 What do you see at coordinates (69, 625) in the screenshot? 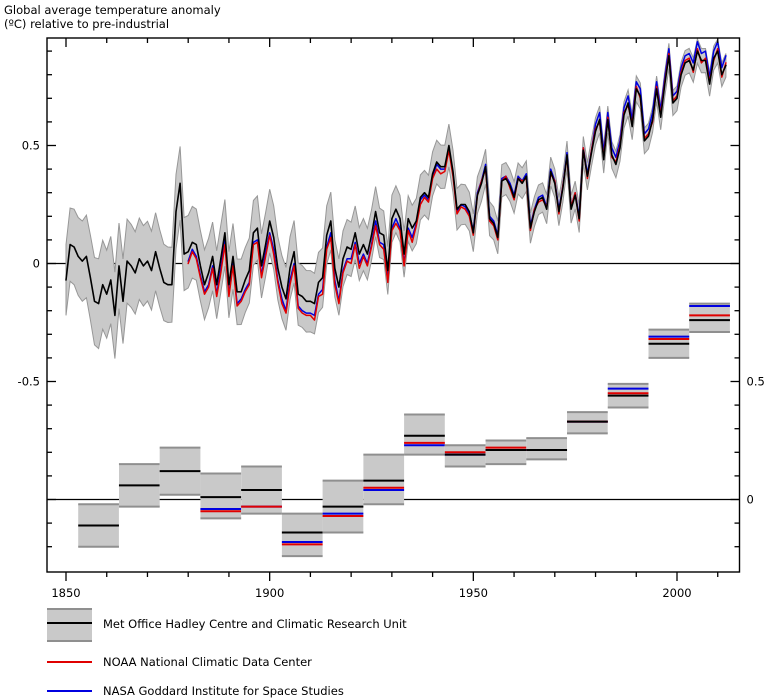
I see `hadcrut-band-swatch-icon` at bounding box center [69, 625].